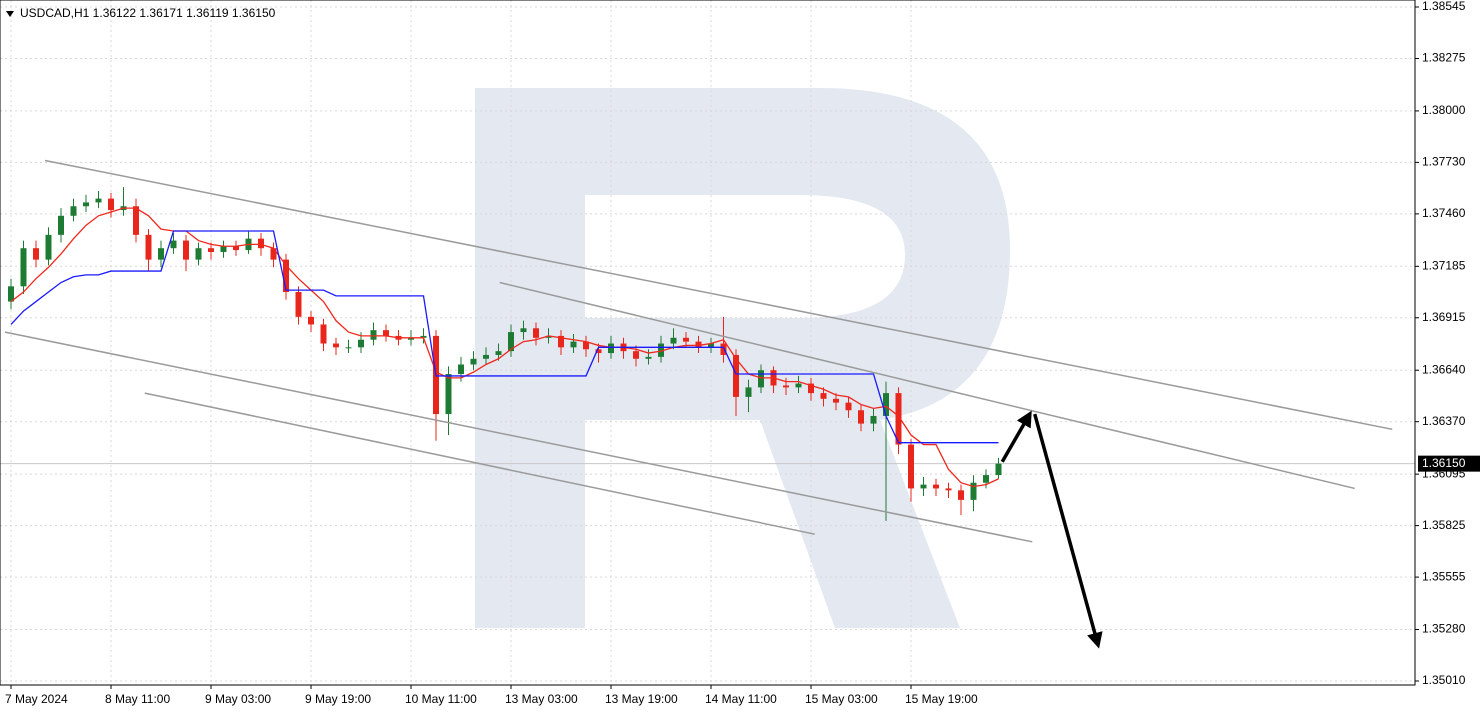  Describe the element at coordinates (1444, 58) in the screenshot. I see `y-tick-label: 1.38275` at that location.